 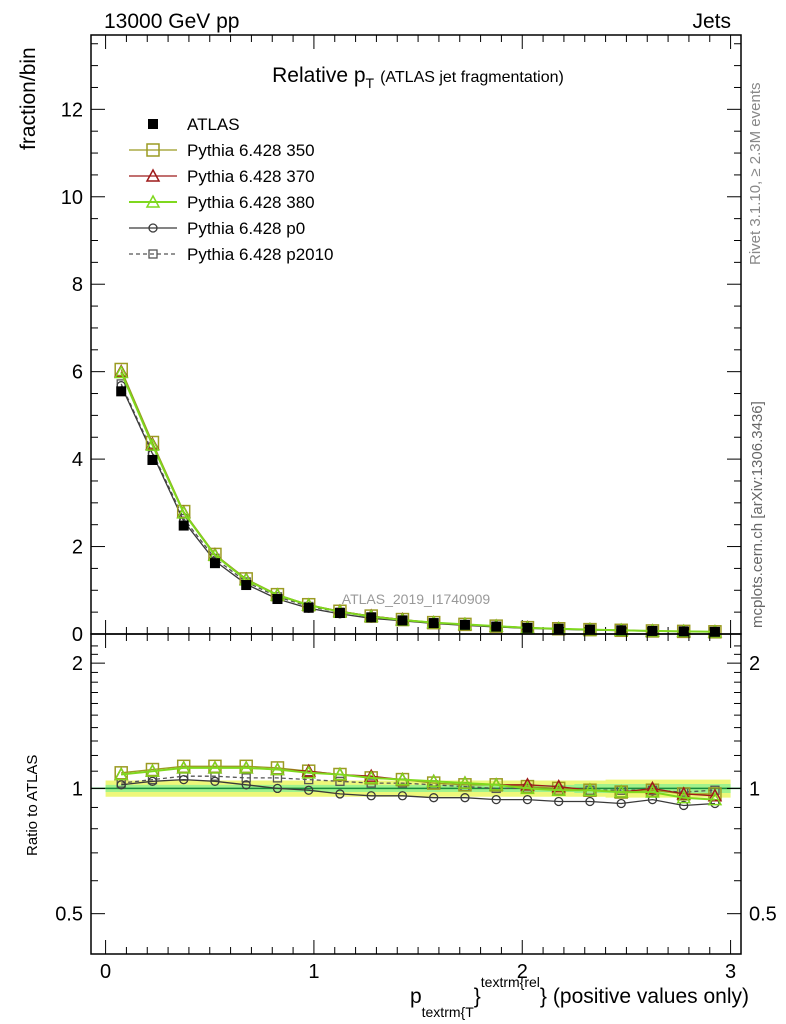 I want to click on ratio-line-p0, so click(x=418, y=792).